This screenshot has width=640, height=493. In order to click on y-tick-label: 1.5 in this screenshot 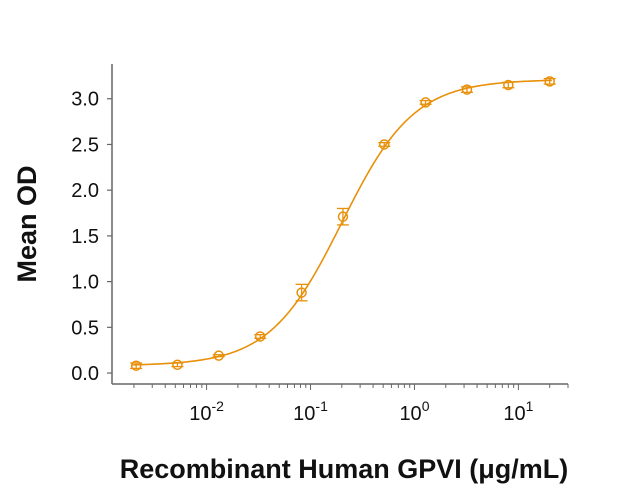, I will do `click(85, 237)`.